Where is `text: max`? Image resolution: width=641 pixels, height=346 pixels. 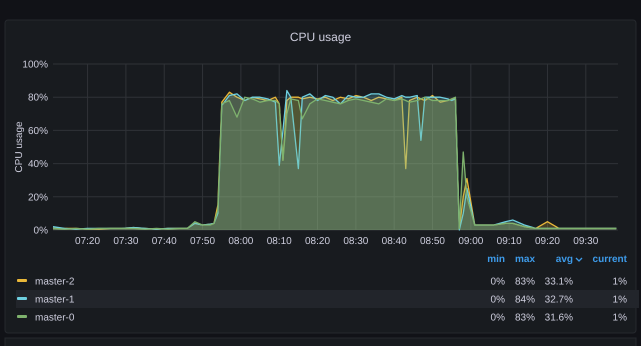
text: max is located at coordinates (525, 259).